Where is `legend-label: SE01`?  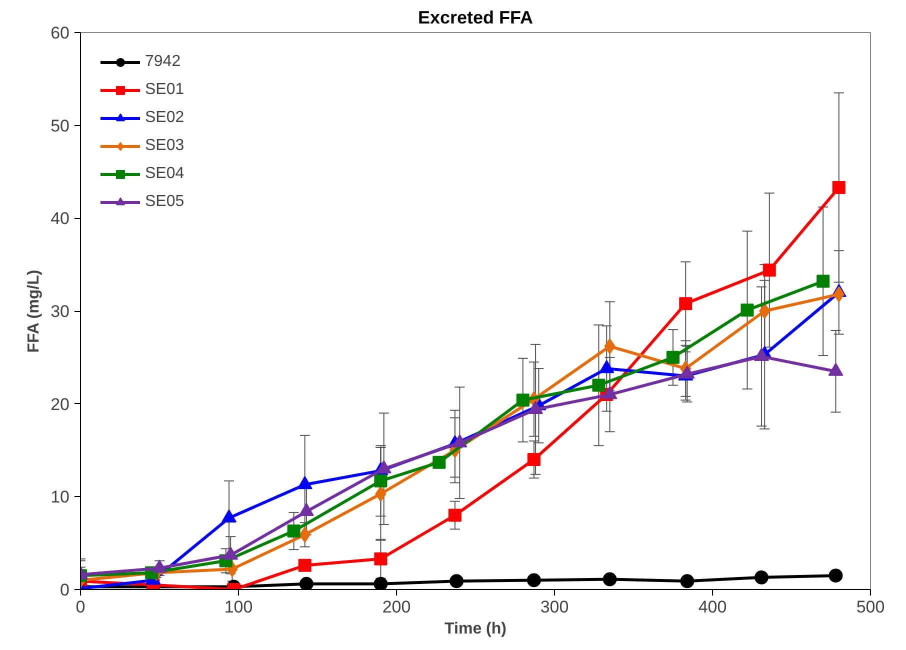
legend-label: SE01 is located at coordinates (164, 90).